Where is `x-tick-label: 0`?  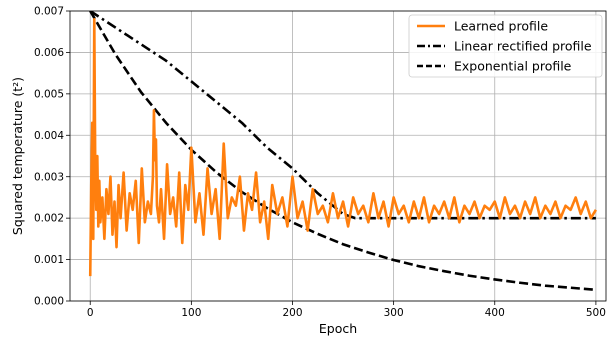
x-tick-label: 0 is located at coordinates (90, 313).